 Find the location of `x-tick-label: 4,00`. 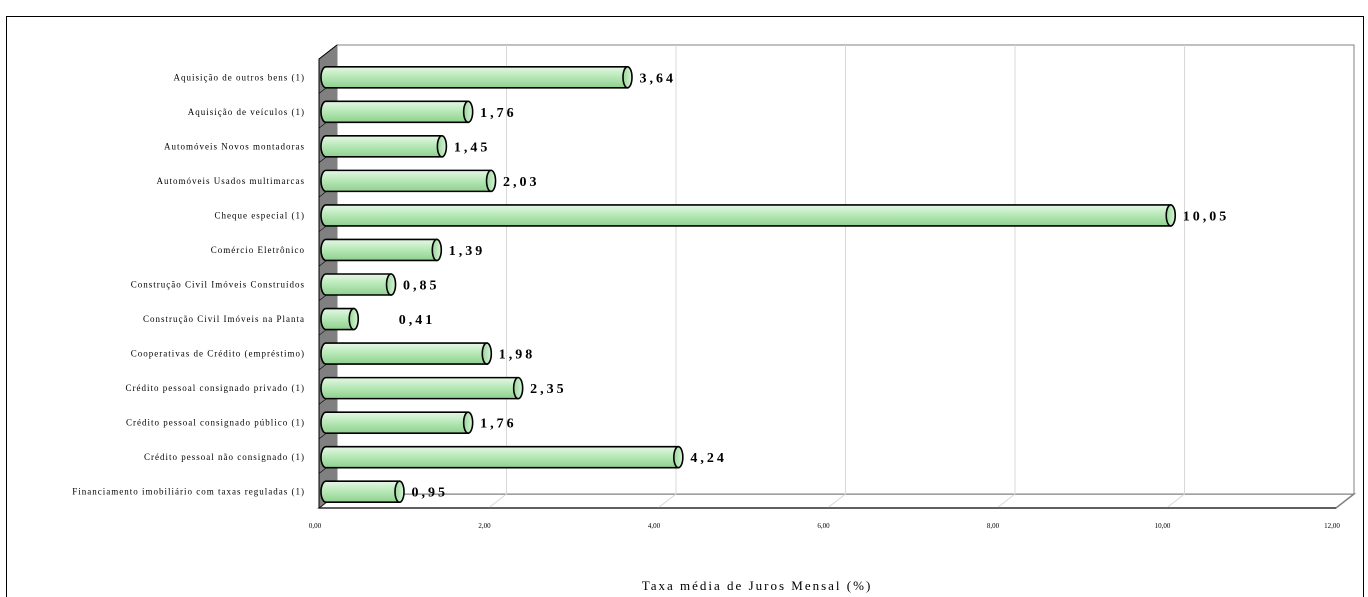

x-tick-label: 4,00 is located at coordinates (654, 526).